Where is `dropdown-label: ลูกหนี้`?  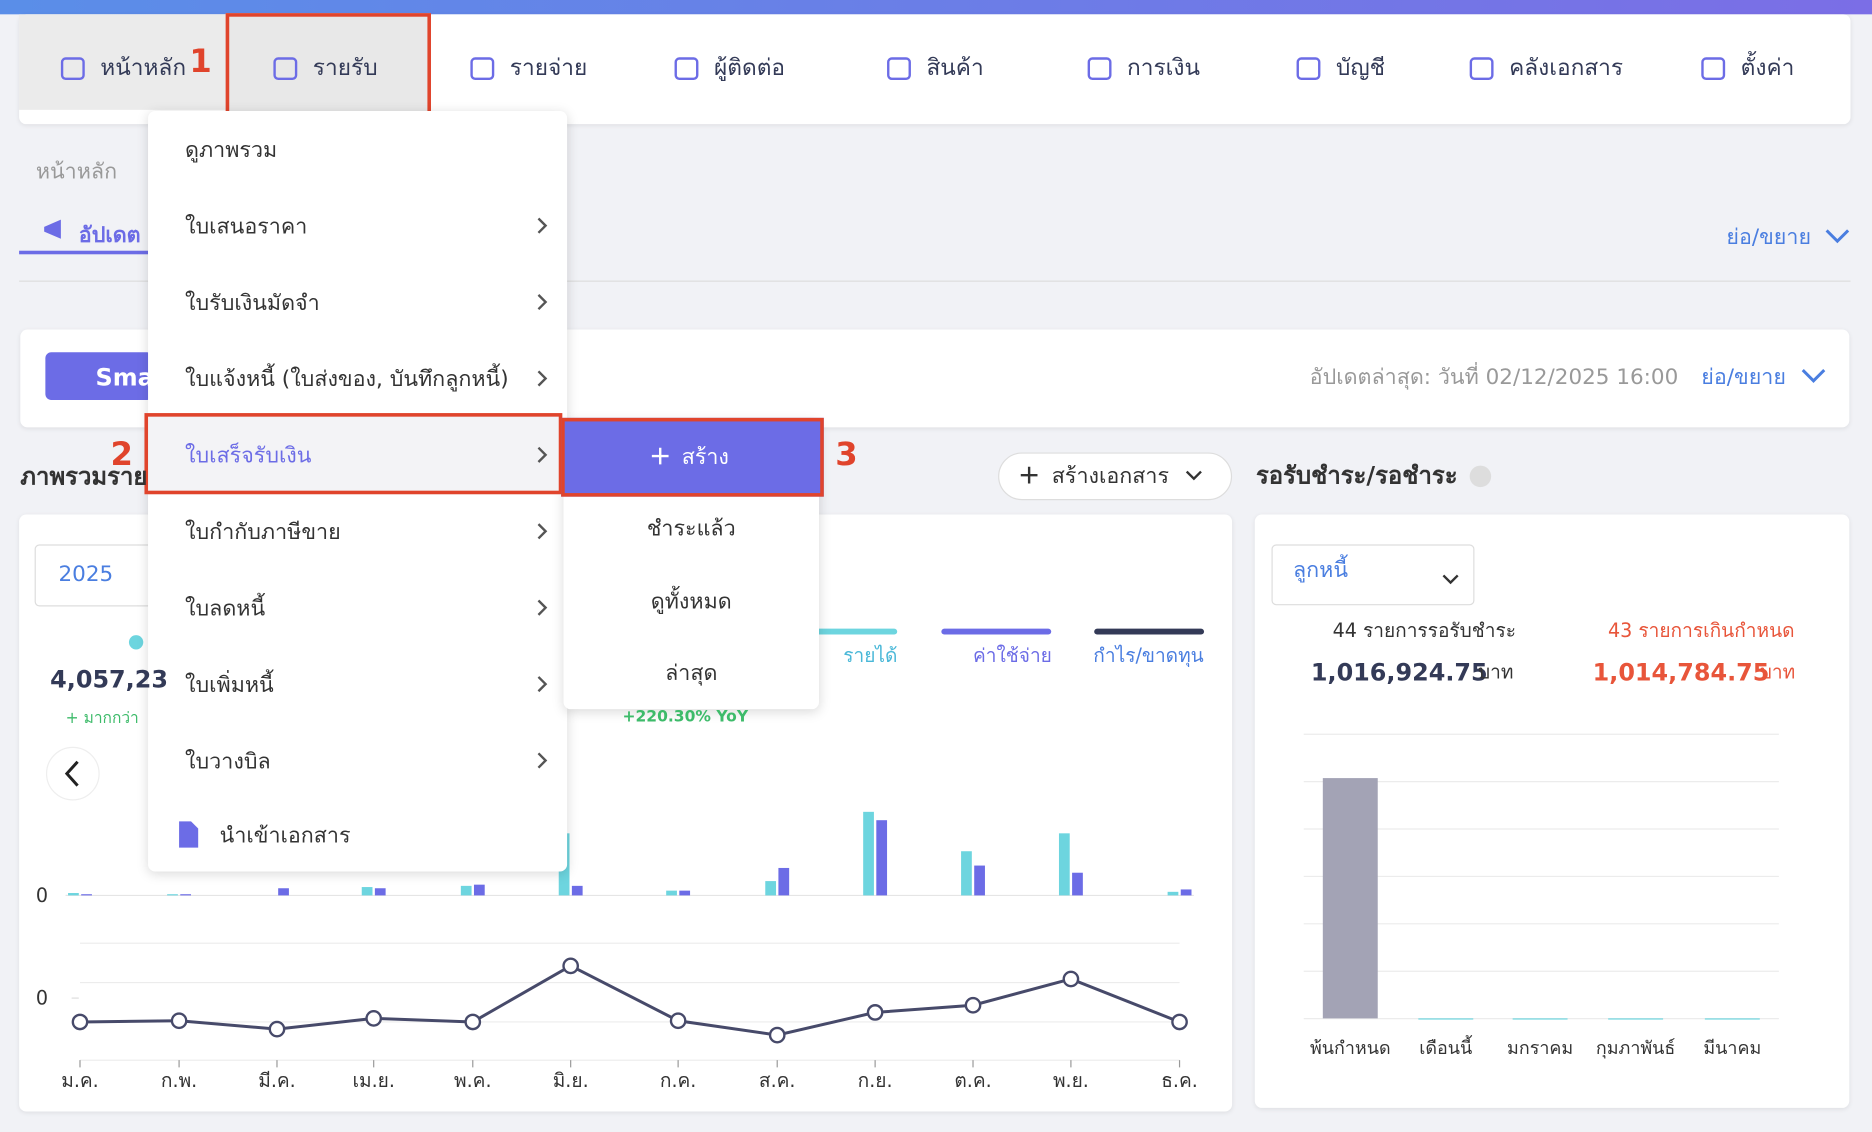 dropdown-label: ลูกหนี้ is located at coordinates (1320, 571).